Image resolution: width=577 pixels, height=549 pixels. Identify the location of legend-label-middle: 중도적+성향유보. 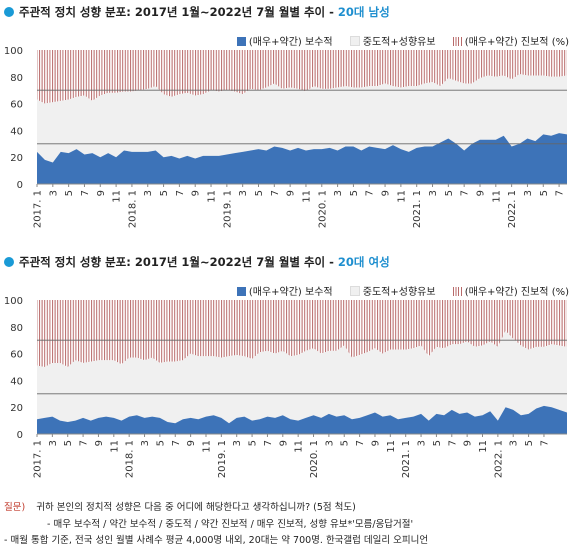
(399, 292).